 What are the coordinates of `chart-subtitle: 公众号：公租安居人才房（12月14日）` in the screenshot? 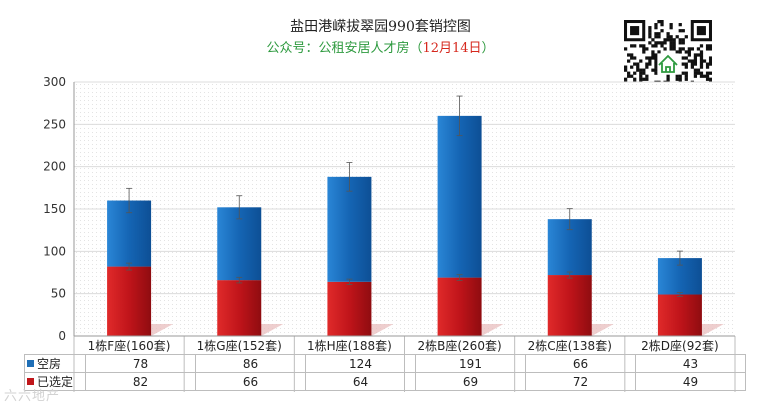 It's located at (380, 46).